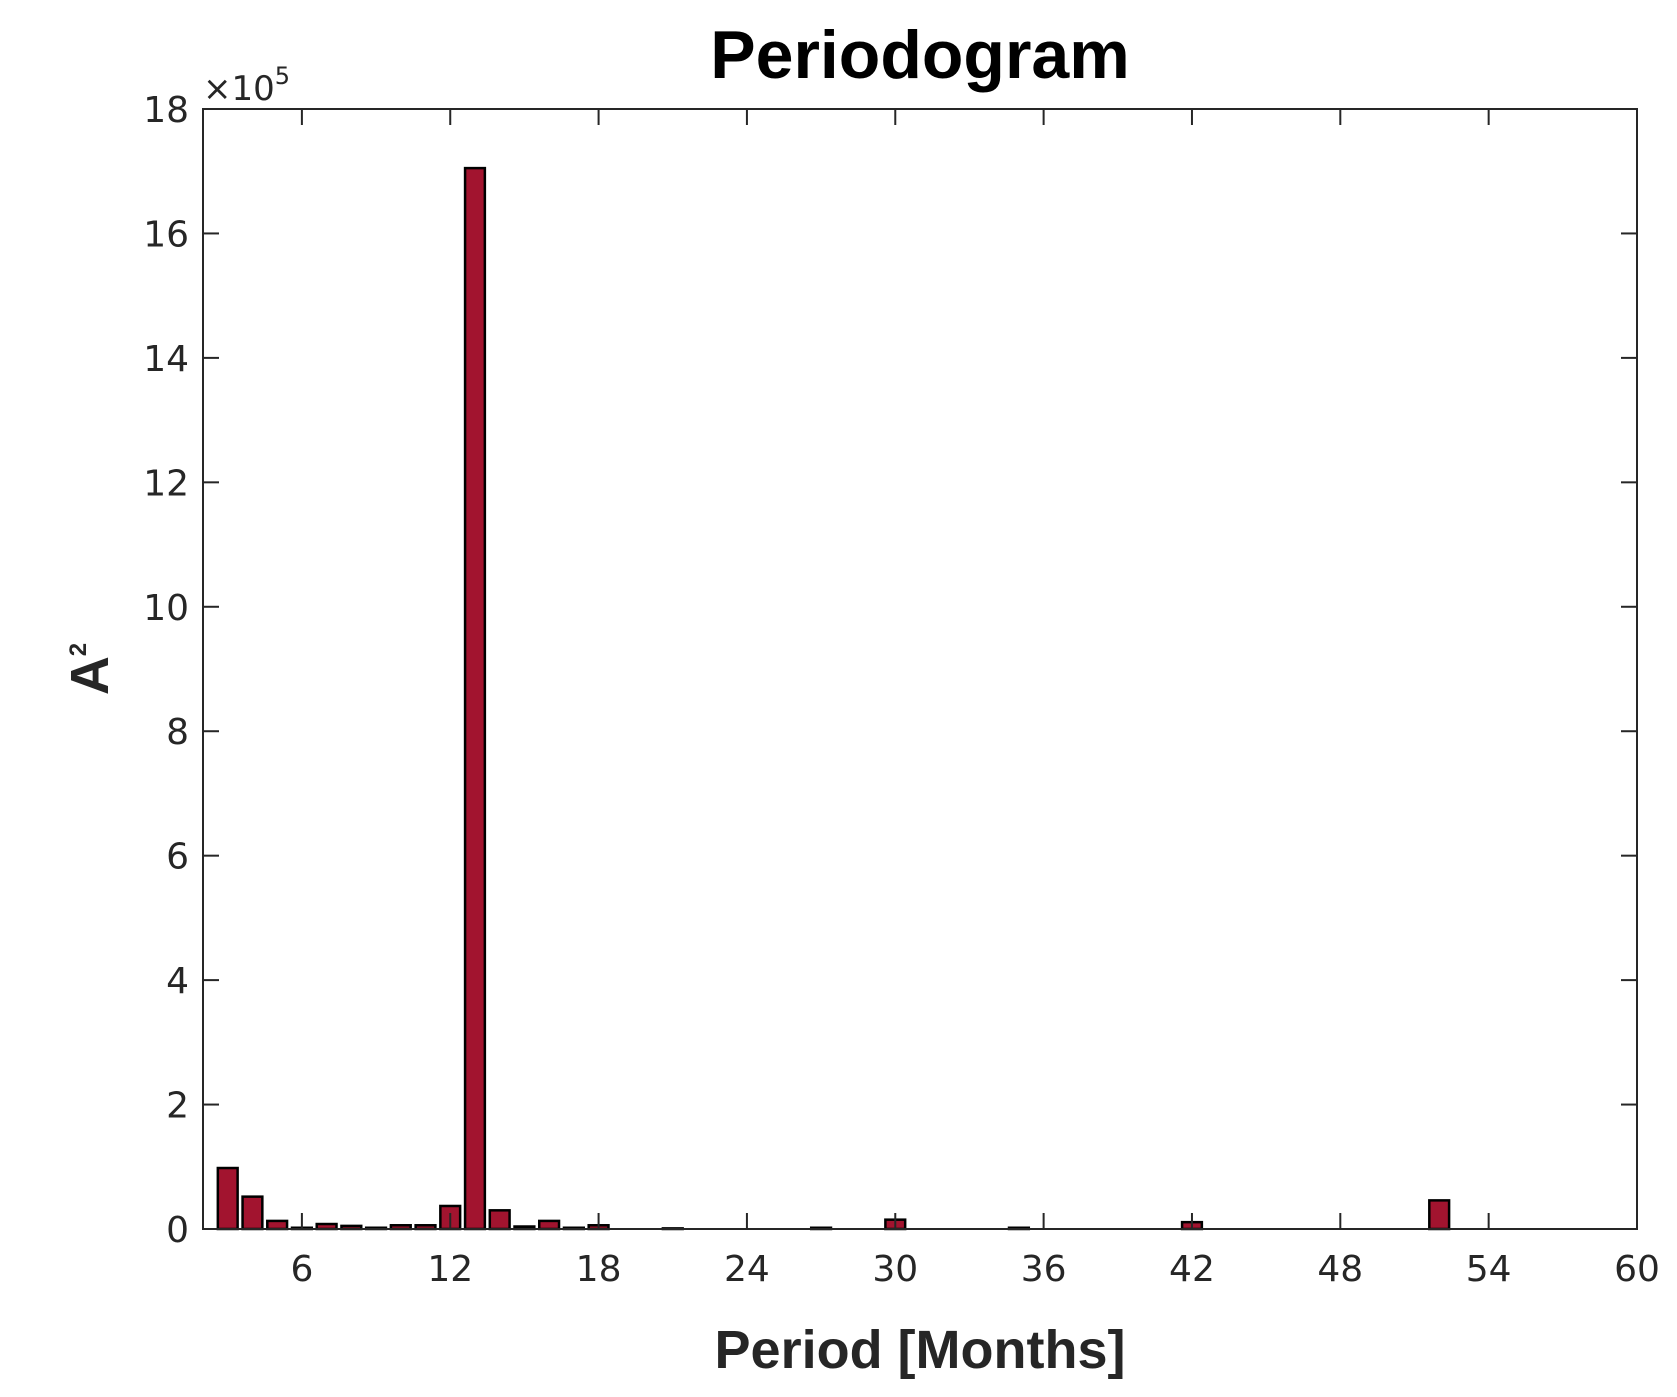  Describe the element at coordinates (177, 1106) in the screenshot. I see `y-tick-label-1: 2` at that location.